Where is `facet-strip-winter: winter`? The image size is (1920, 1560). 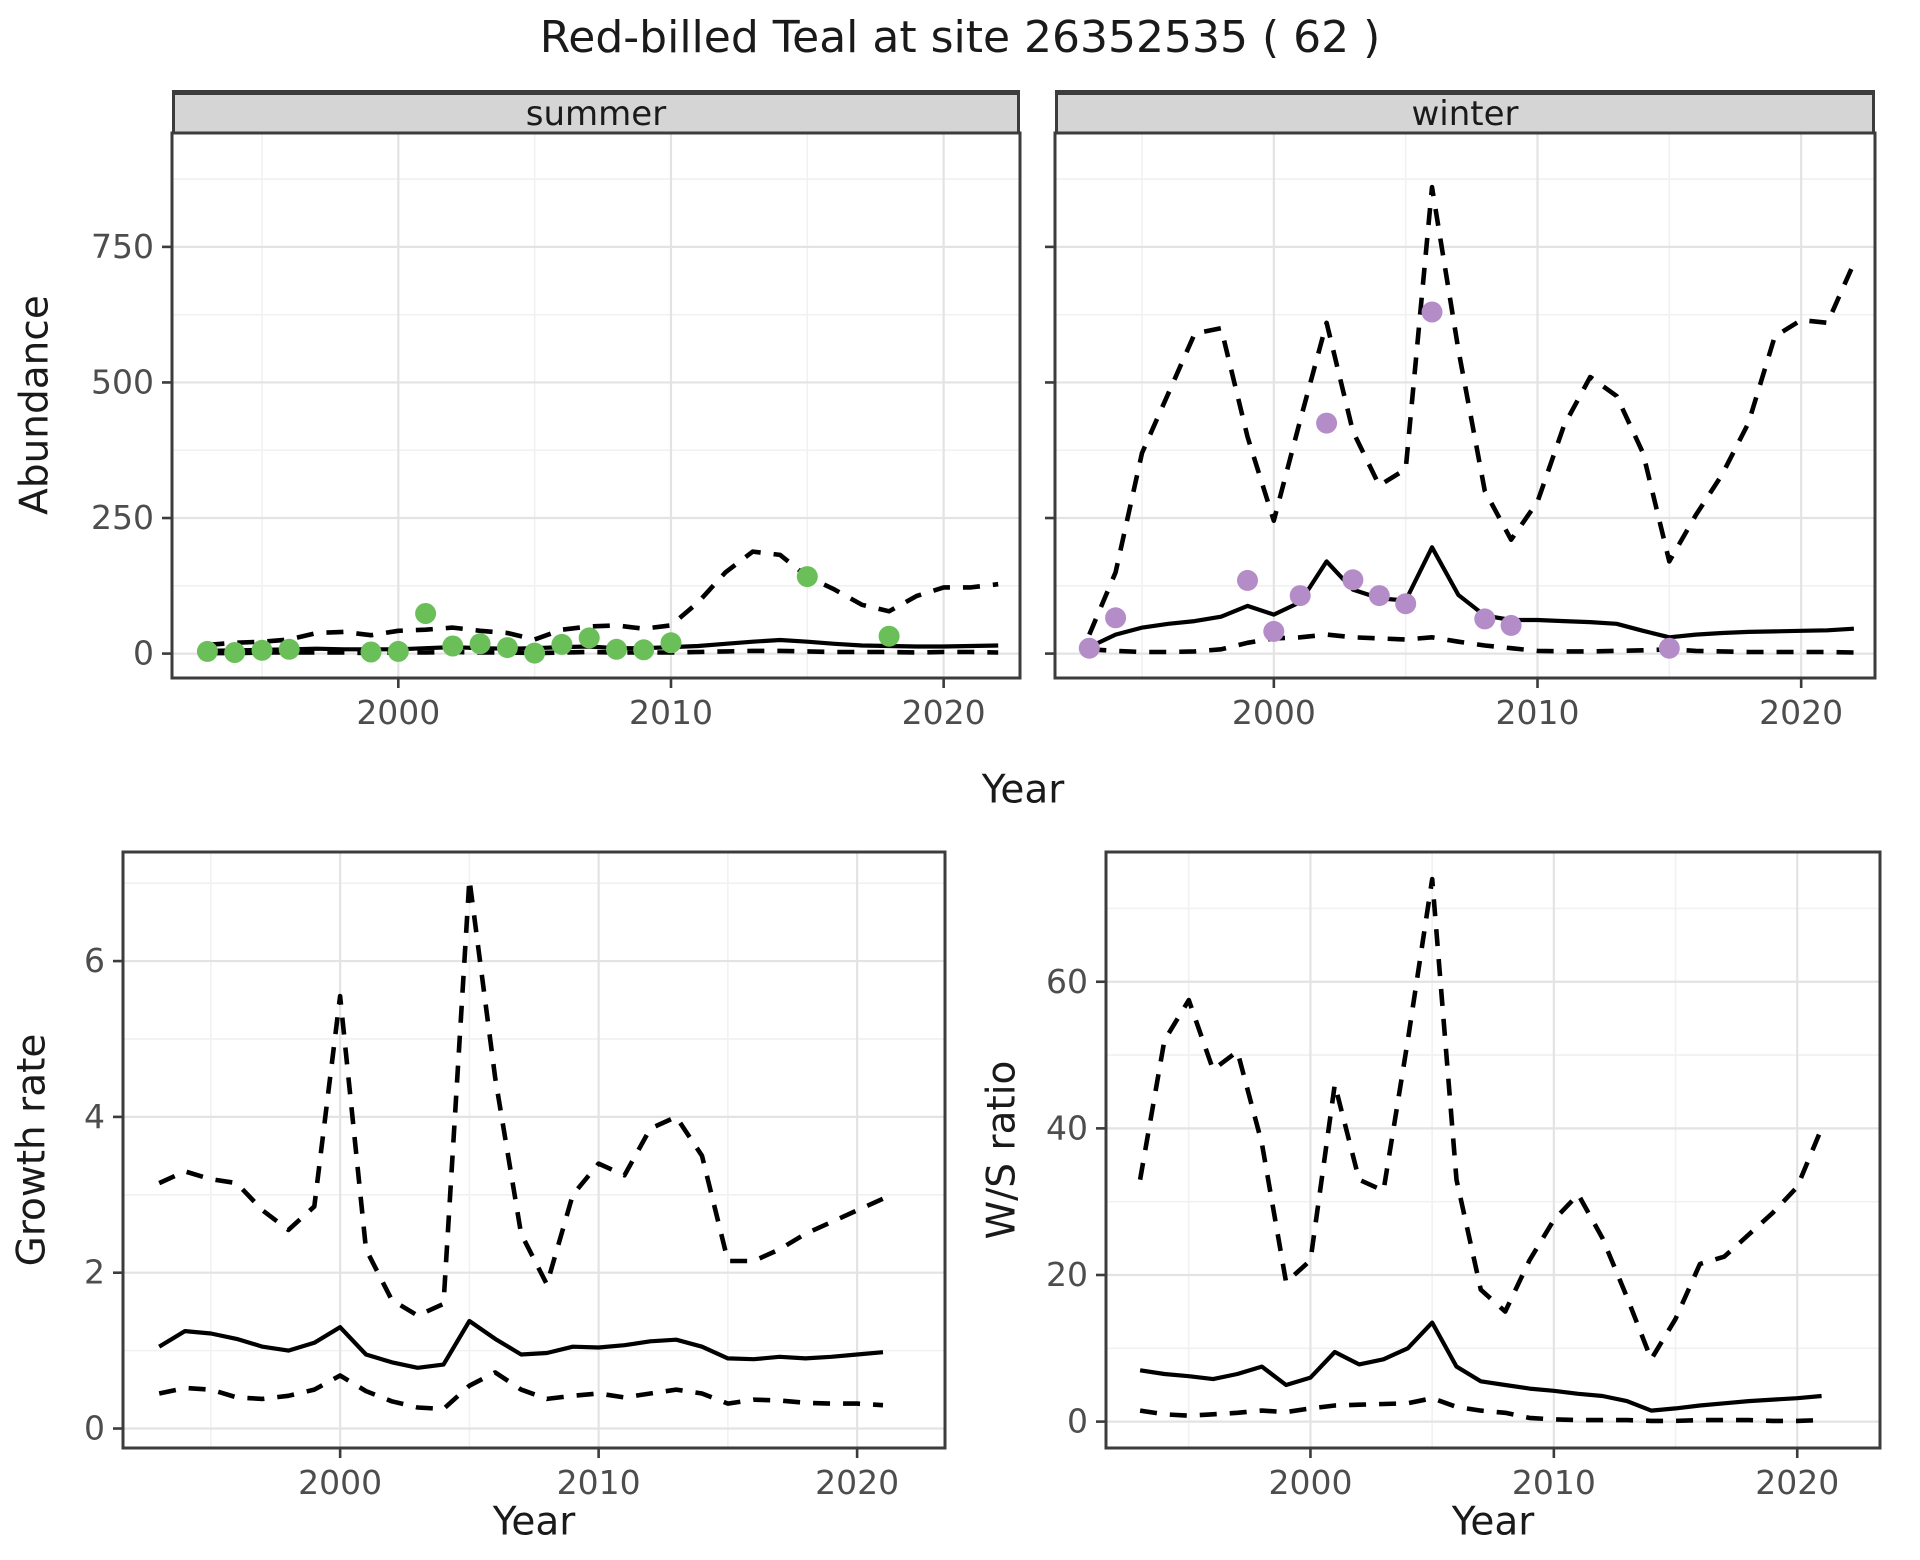
facet-strip-winter: winter is located at coordinates (1465, 112).